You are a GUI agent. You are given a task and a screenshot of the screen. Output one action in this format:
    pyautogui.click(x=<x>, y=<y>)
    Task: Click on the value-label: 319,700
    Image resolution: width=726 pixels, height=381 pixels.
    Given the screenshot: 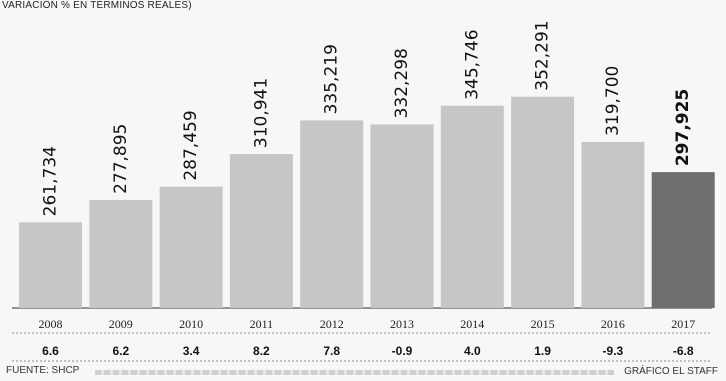 What is the action you would take?
    pyautogui.click(x=613, y=101)
    